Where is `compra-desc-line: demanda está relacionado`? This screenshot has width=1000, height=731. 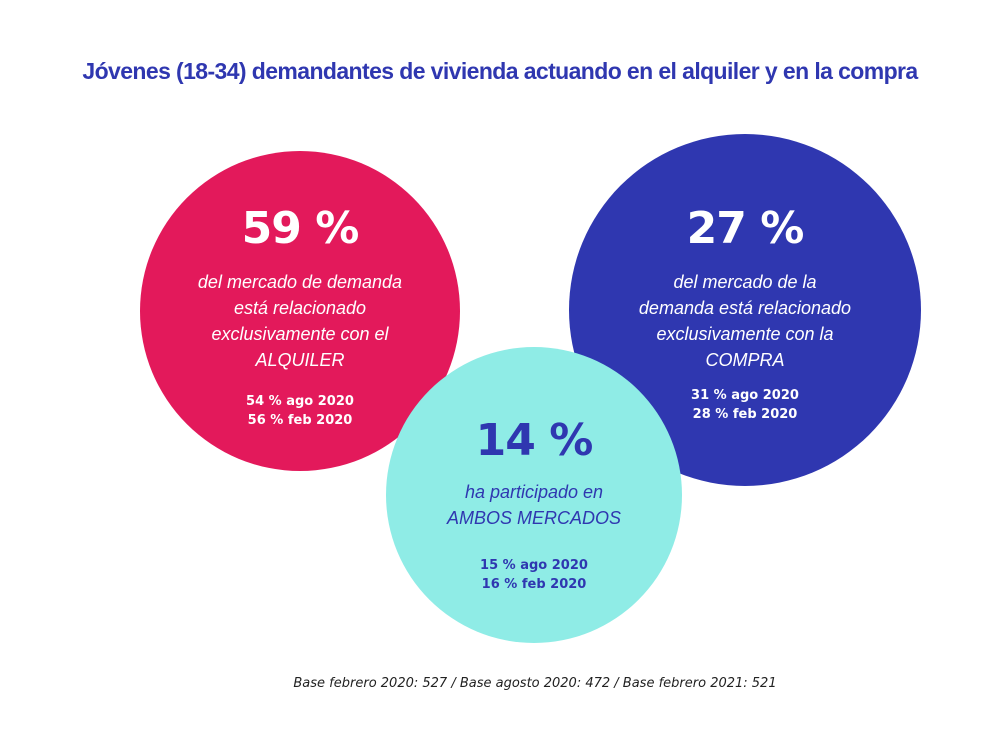
compra-desc-line: demanda está relacionado is located at coordinates (745, 308).